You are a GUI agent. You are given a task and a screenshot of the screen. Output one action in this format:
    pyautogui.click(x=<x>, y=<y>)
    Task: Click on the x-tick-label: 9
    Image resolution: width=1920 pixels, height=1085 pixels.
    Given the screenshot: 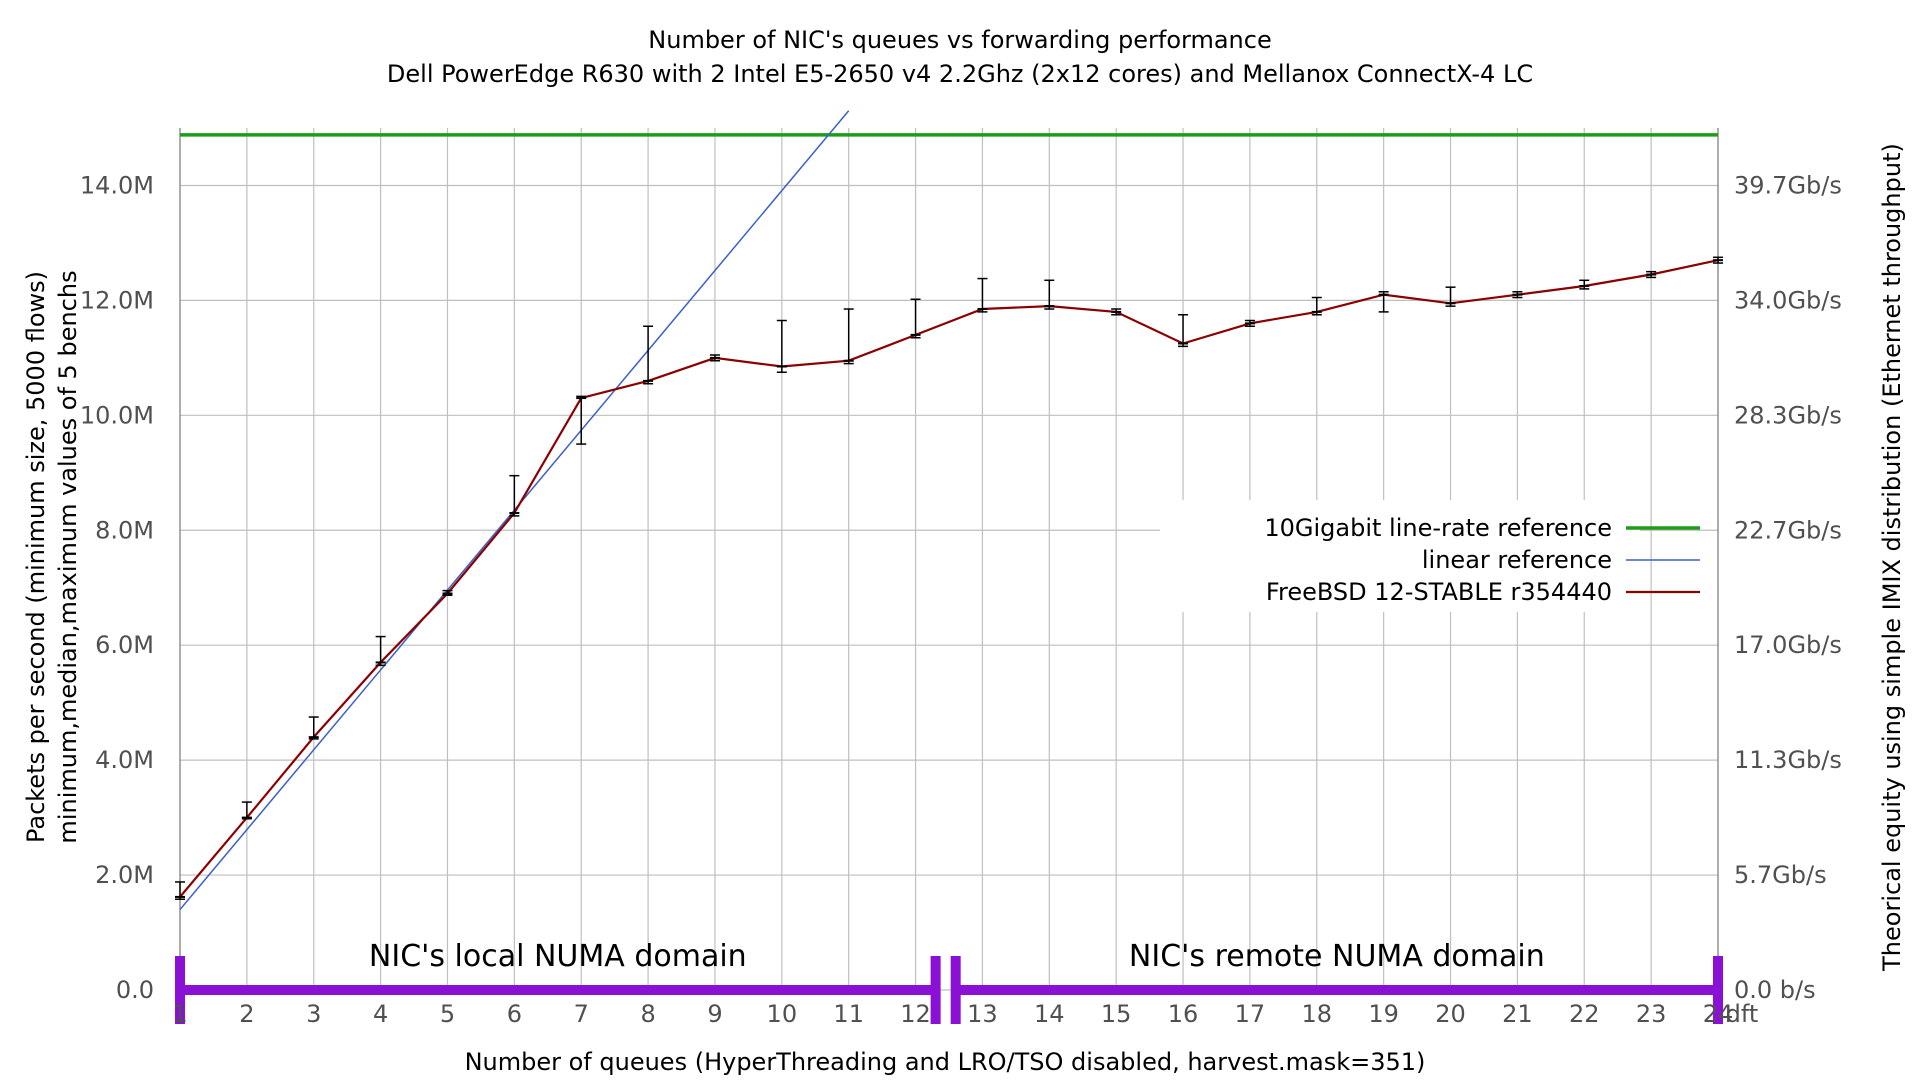 What is the action you would take?
    pyautogui.click(x=714, y=1014)
    